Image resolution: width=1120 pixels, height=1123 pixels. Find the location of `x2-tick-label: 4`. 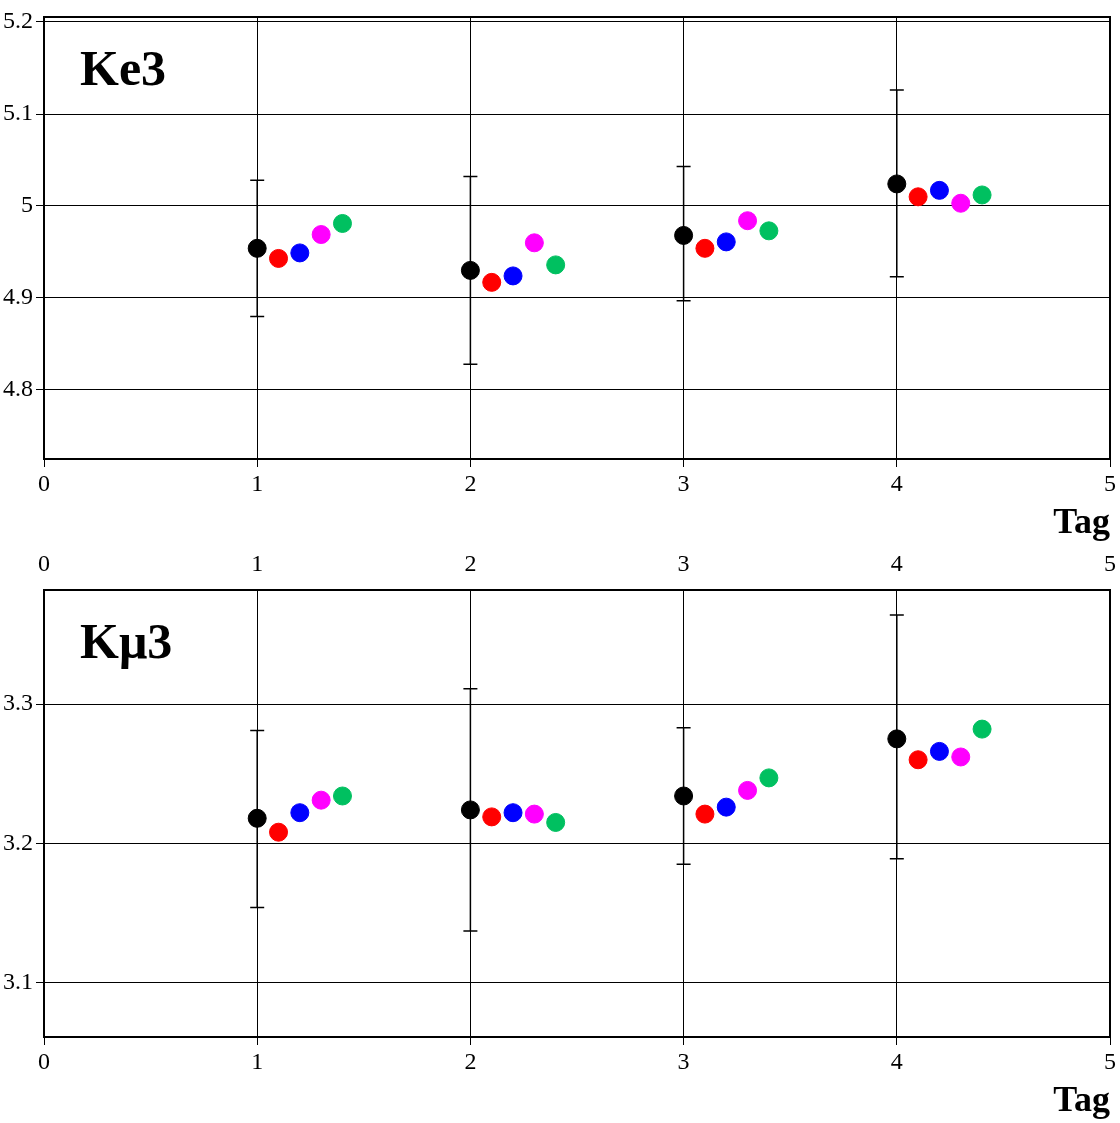

x2-tick-label: 4 is located at coordinates (896, 1060).